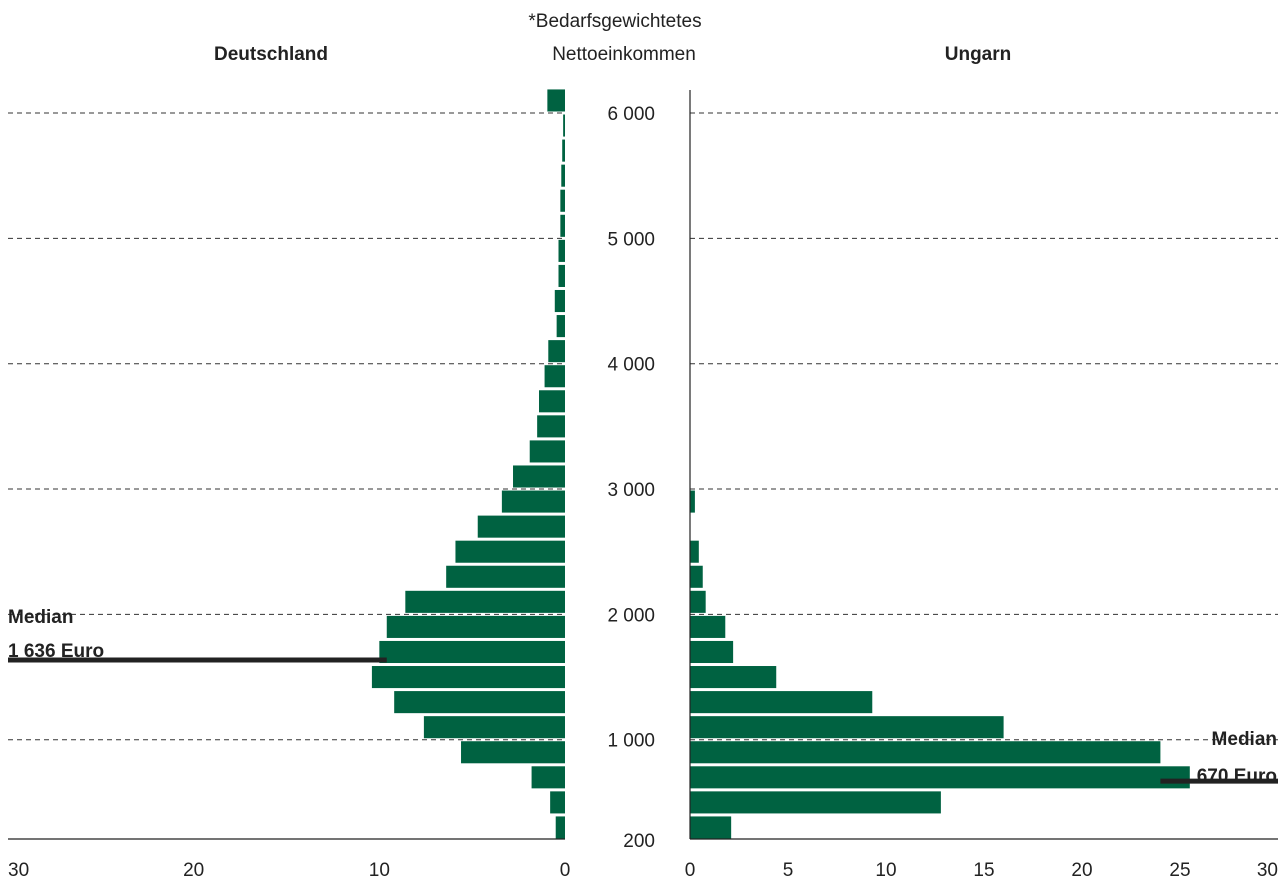  Describe the element at coordinates (193, 870) in the screenshot. I see `left-x-tick-label-20: 20` at that location.